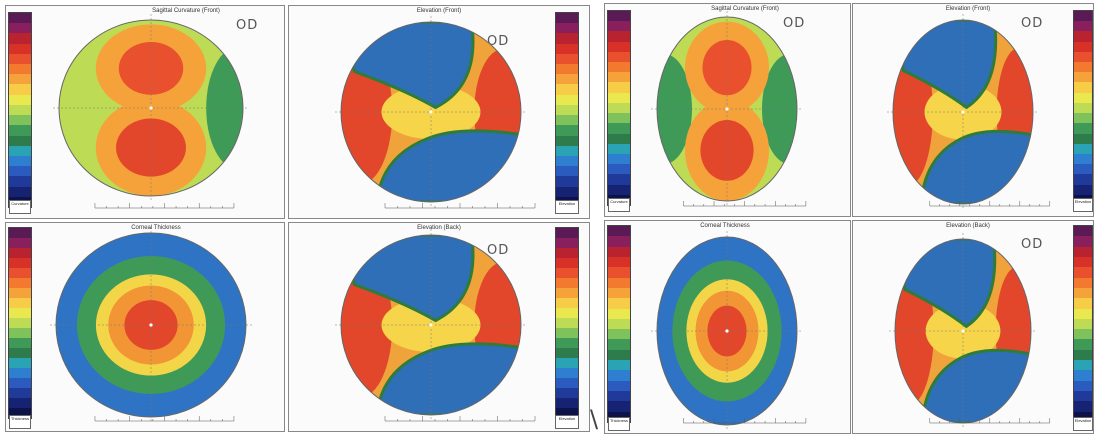 This screenshot has width=1097, height=436. I want to click on elevation-back-map, so click(970, 331).